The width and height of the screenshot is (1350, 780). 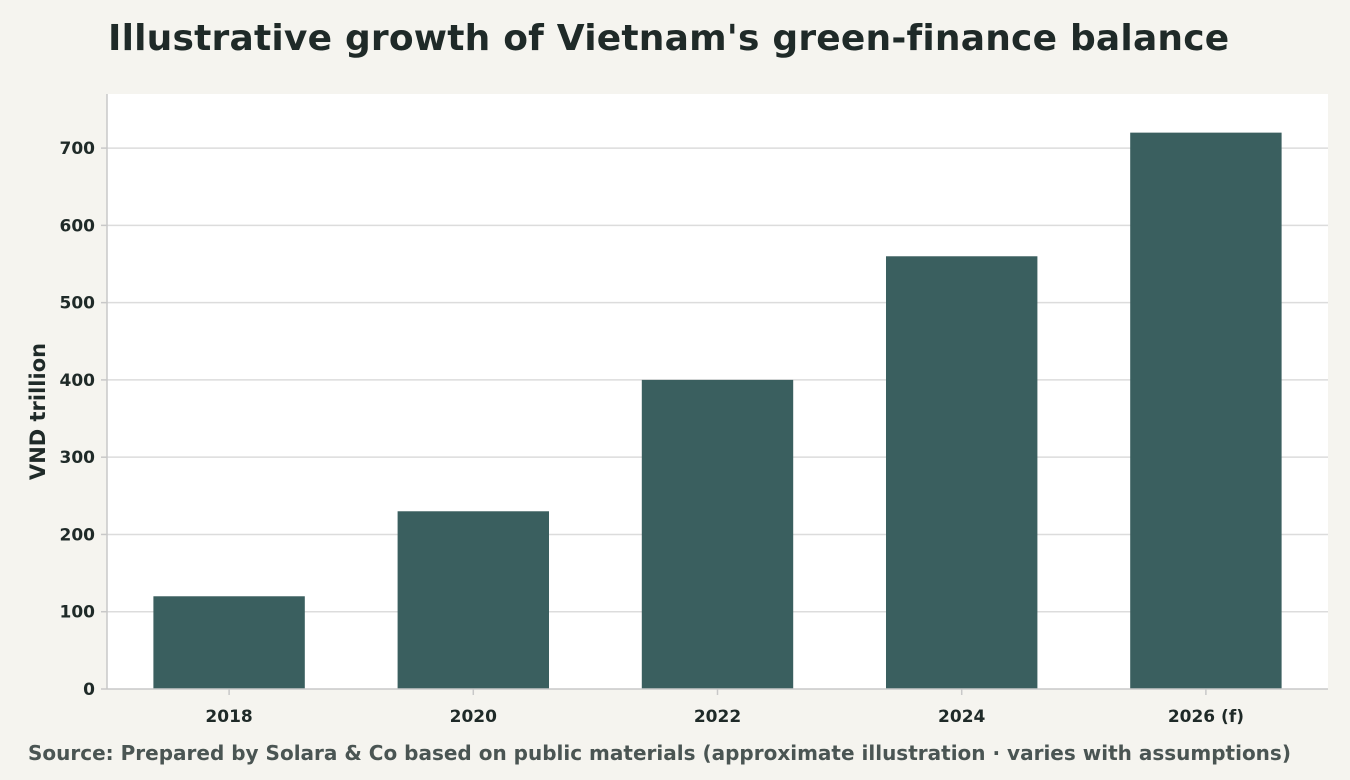 What do you see at coordinates (1206, 411) in the screenshot?
I see `bar-2026-f` at bounding box center [1206, 411].